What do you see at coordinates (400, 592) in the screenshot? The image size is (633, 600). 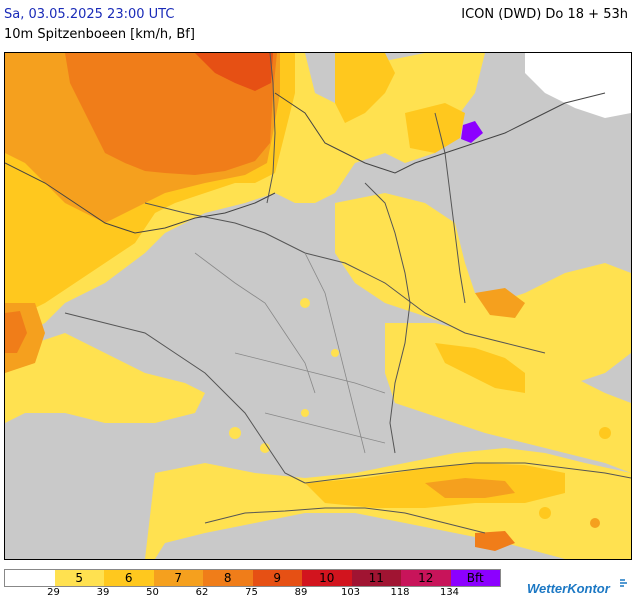 I see `legend-tick-label: 118` at bounding box center [400, 592].